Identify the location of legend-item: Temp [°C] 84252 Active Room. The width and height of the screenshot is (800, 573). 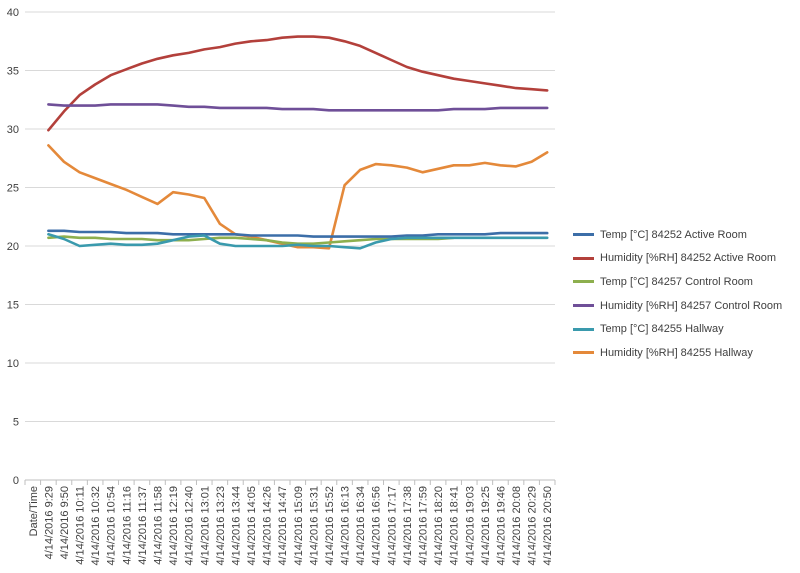
(685, 235).